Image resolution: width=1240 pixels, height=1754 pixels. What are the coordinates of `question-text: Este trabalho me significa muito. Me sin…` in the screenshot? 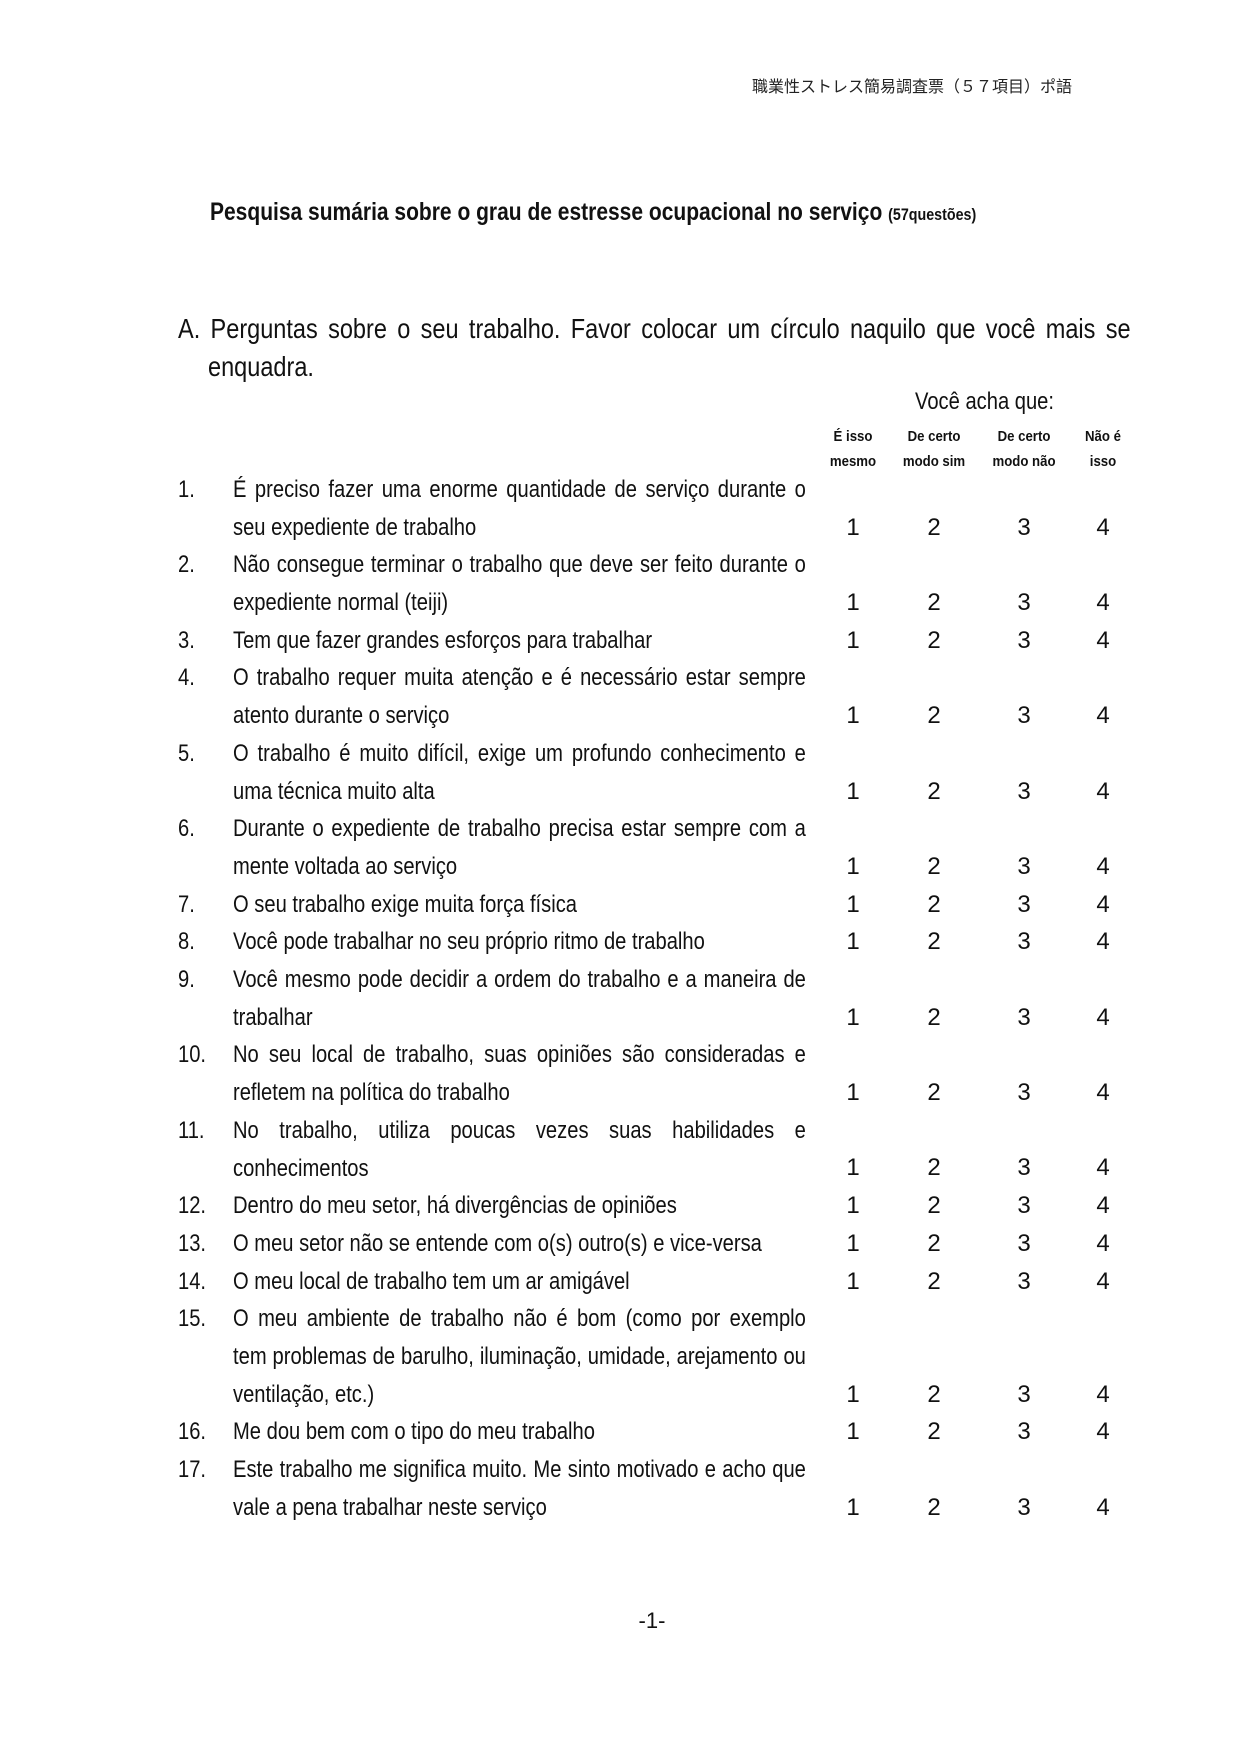 It's located at (519, 1488).